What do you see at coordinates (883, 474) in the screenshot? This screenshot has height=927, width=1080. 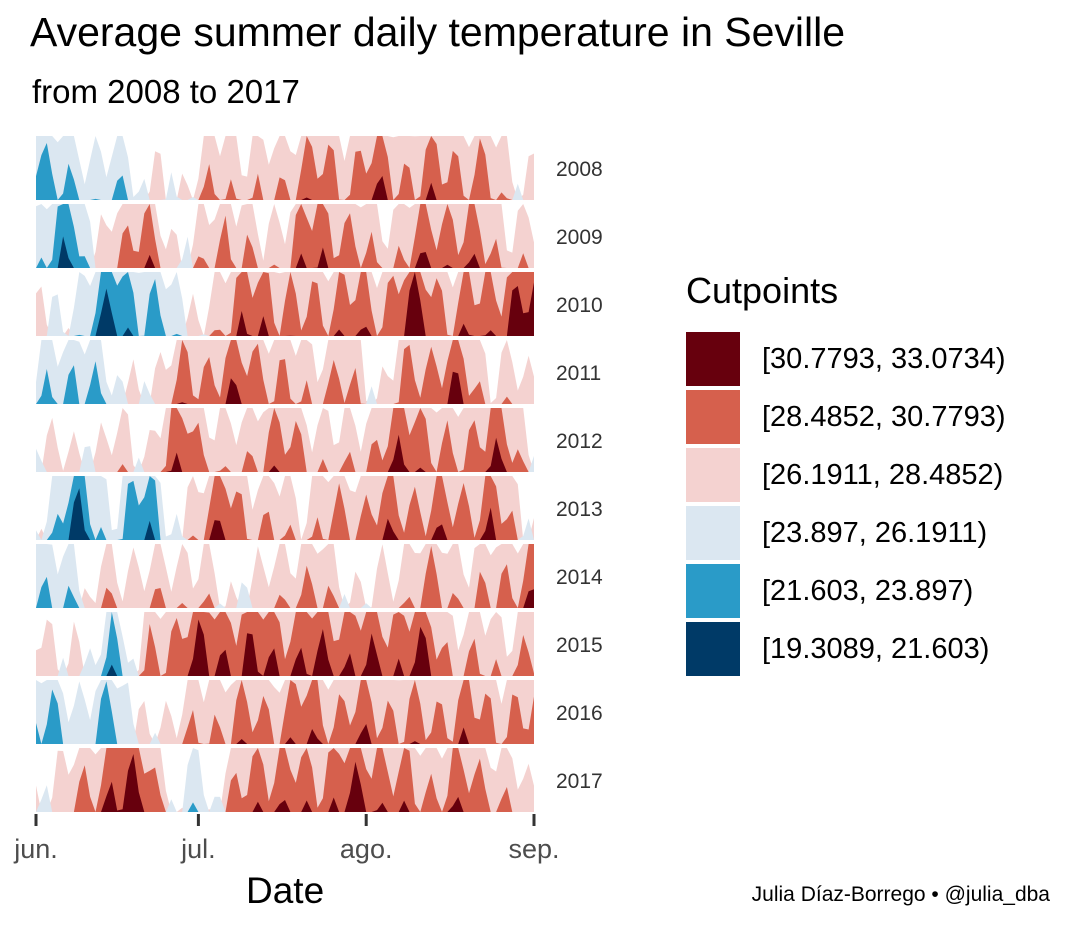 I see `legend-label: [26.1911, 28.4852)` at bounding box center [883, 474].